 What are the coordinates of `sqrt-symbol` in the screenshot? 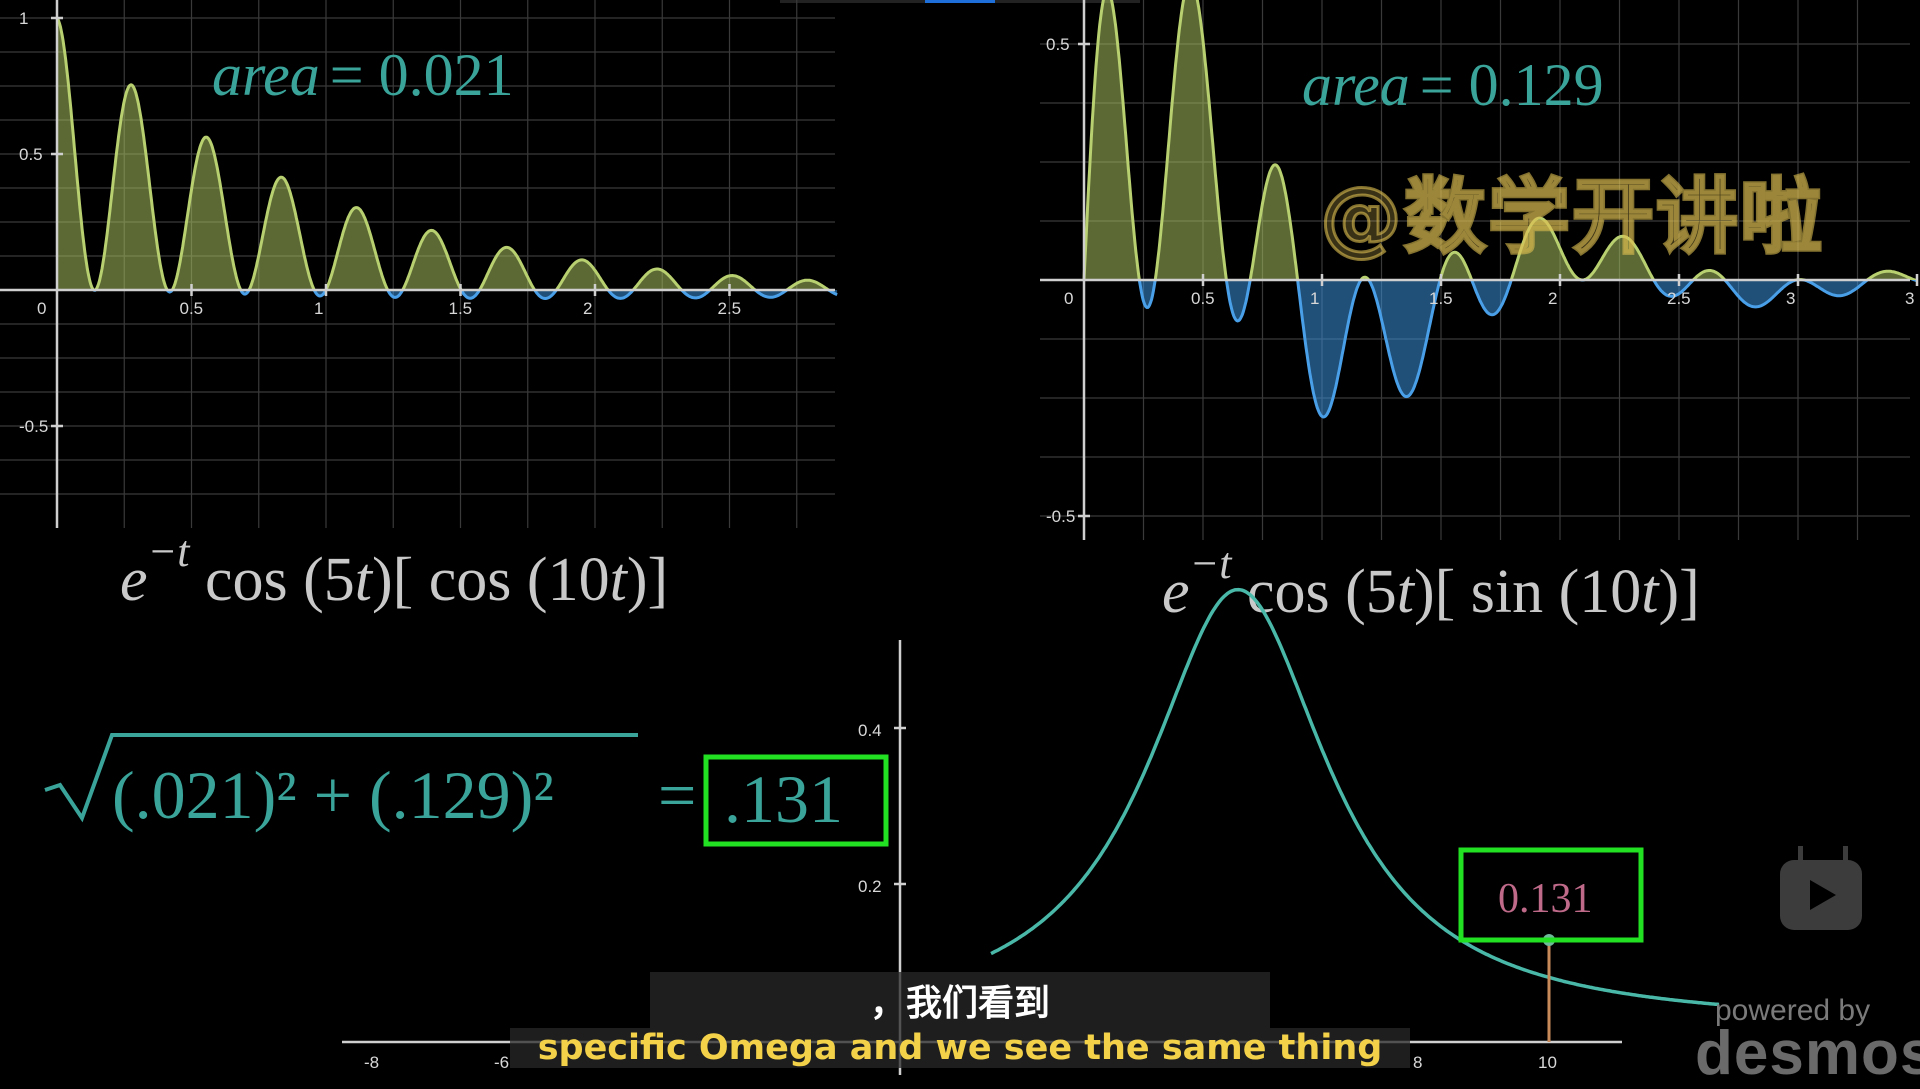 It's located at (341, 778).